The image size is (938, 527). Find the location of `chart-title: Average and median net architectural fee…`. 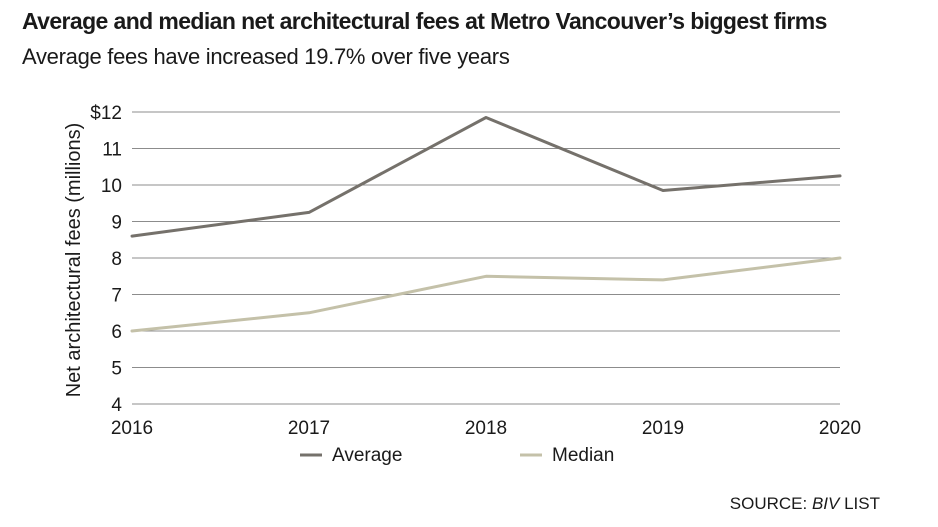

chart-title: Average and median net architectural fee… is located at coordinates (424, 21).